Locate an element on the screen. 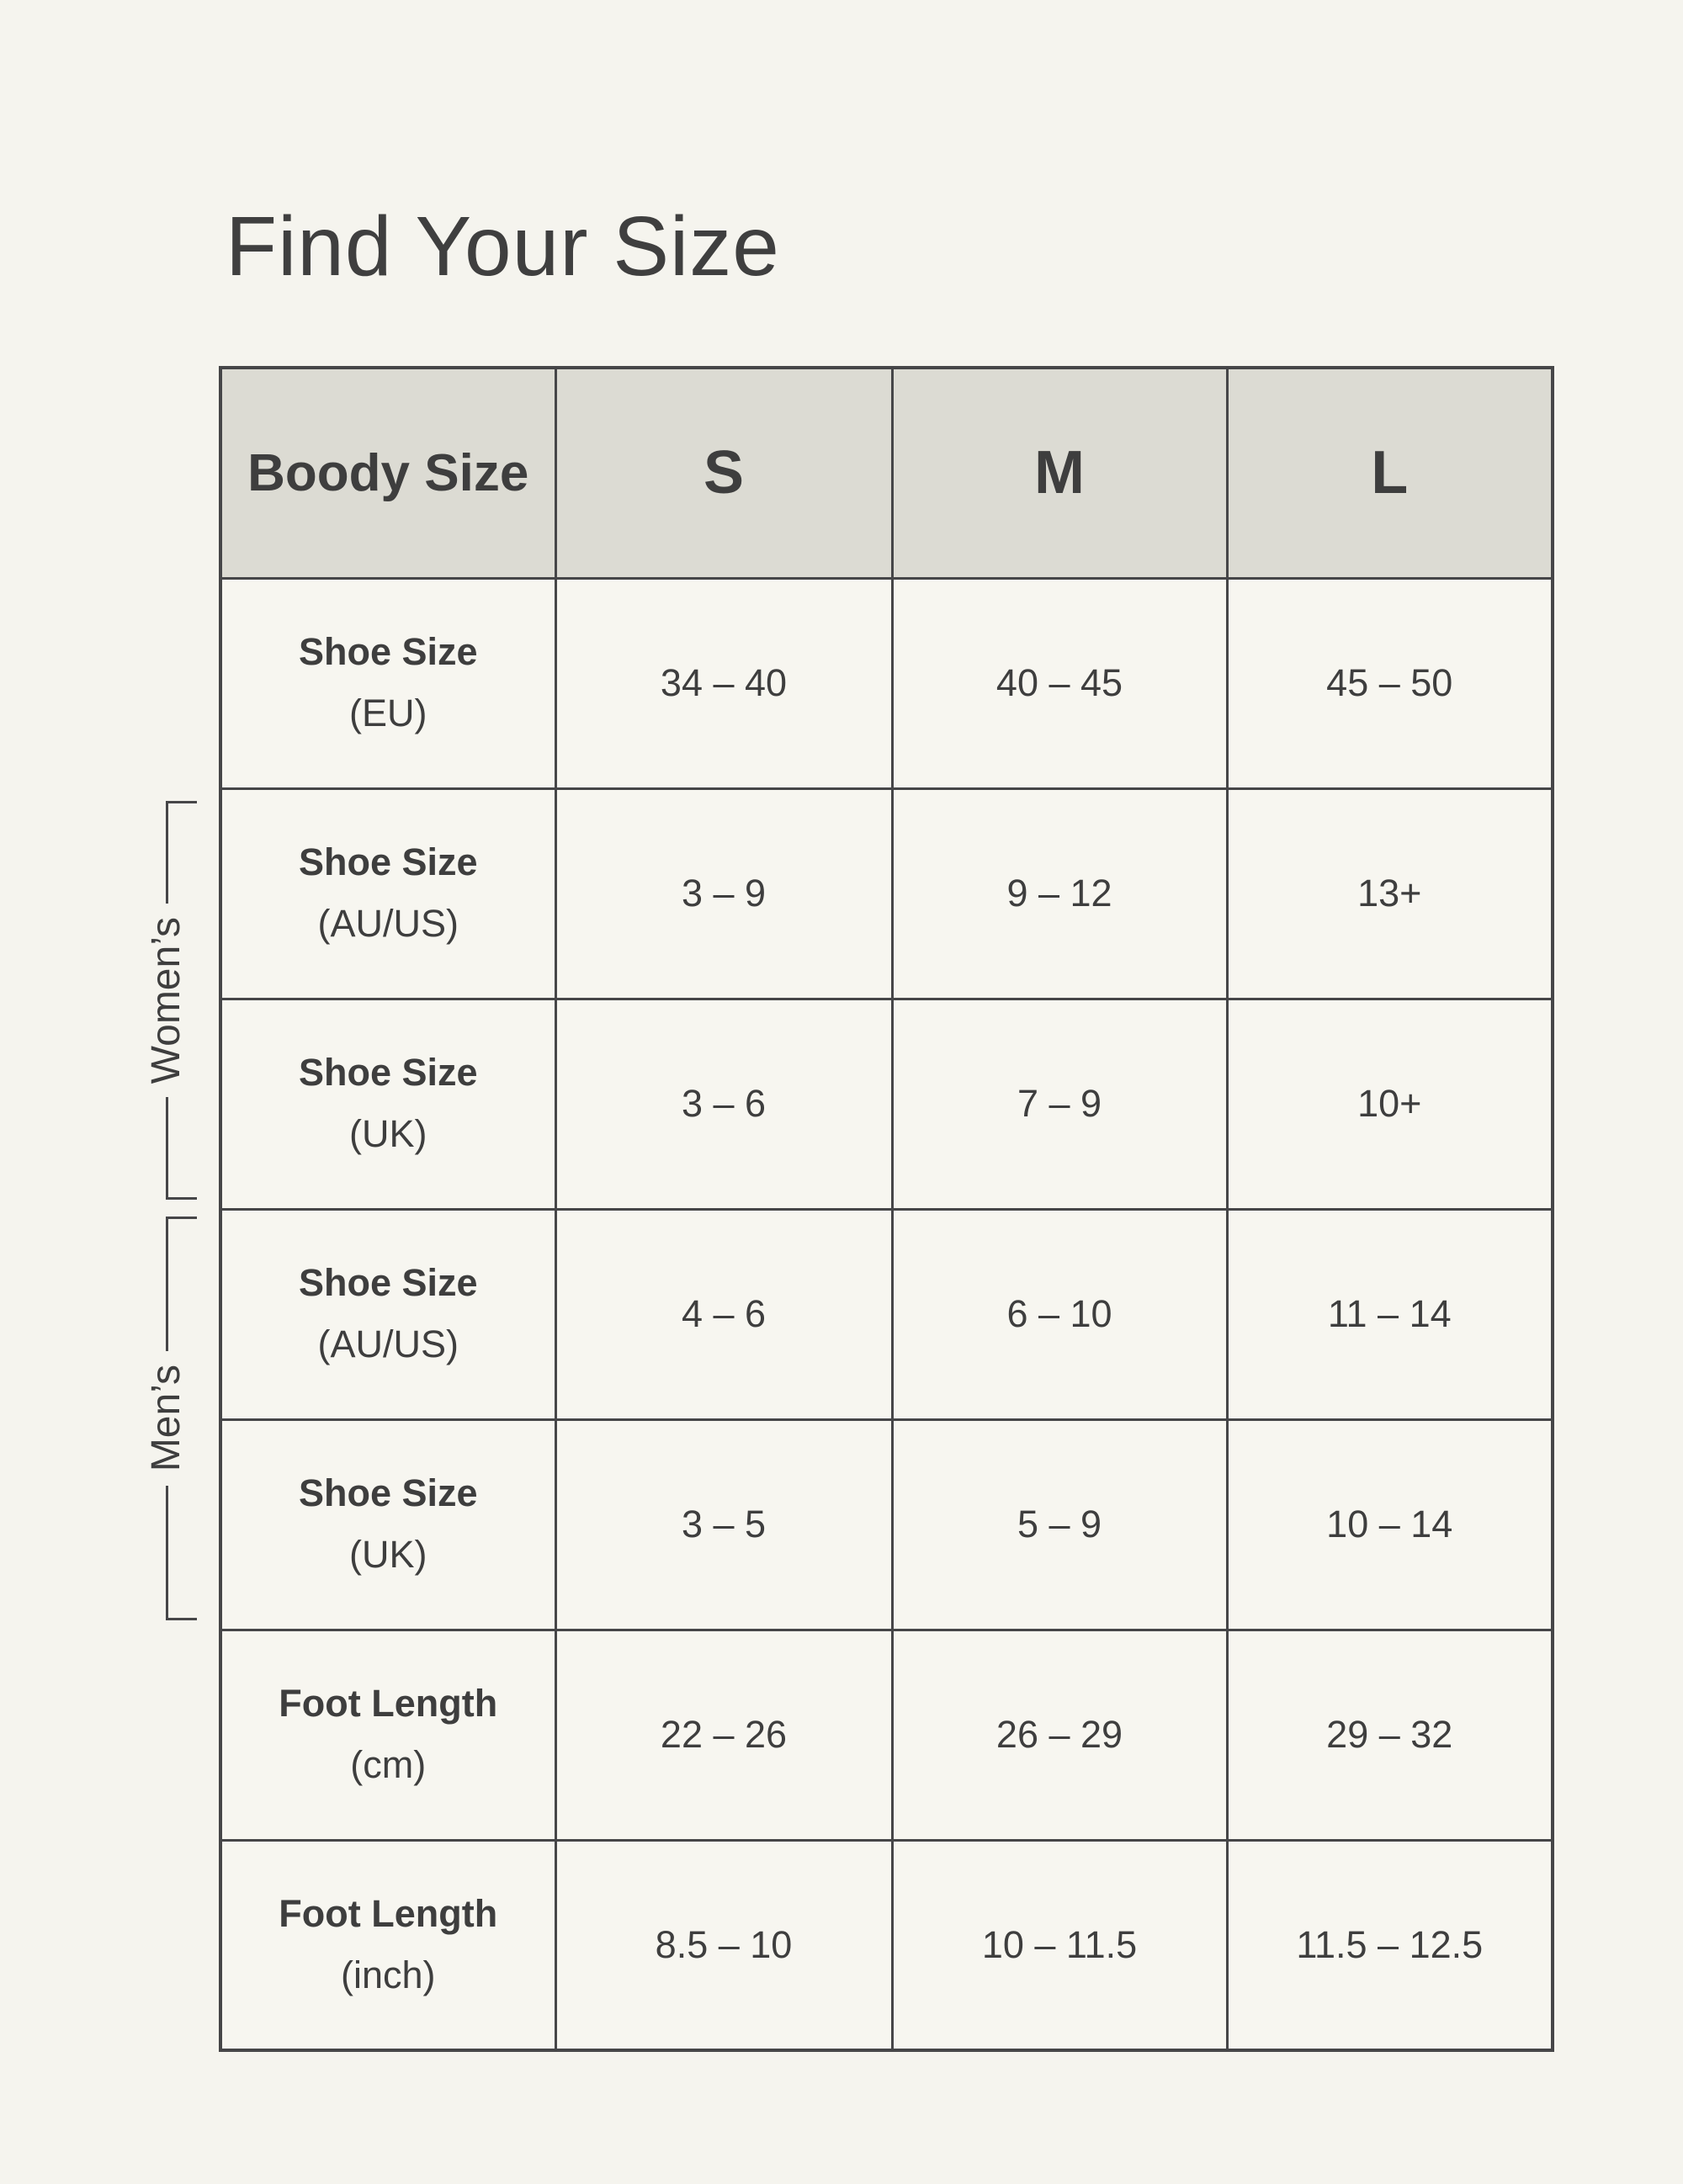 This screenshot has height=2184, width=1683. size-l-label: L is located at coordinates (1390, 473).